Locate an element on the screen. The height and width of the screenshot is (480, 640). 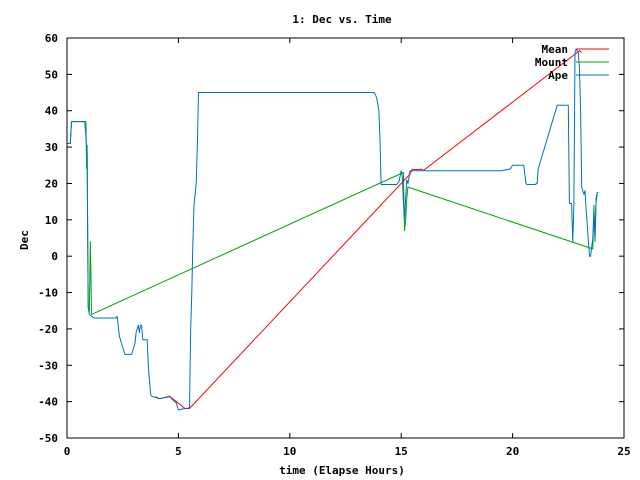
y-tick-label: -10 is located at coordinates (48, 293).